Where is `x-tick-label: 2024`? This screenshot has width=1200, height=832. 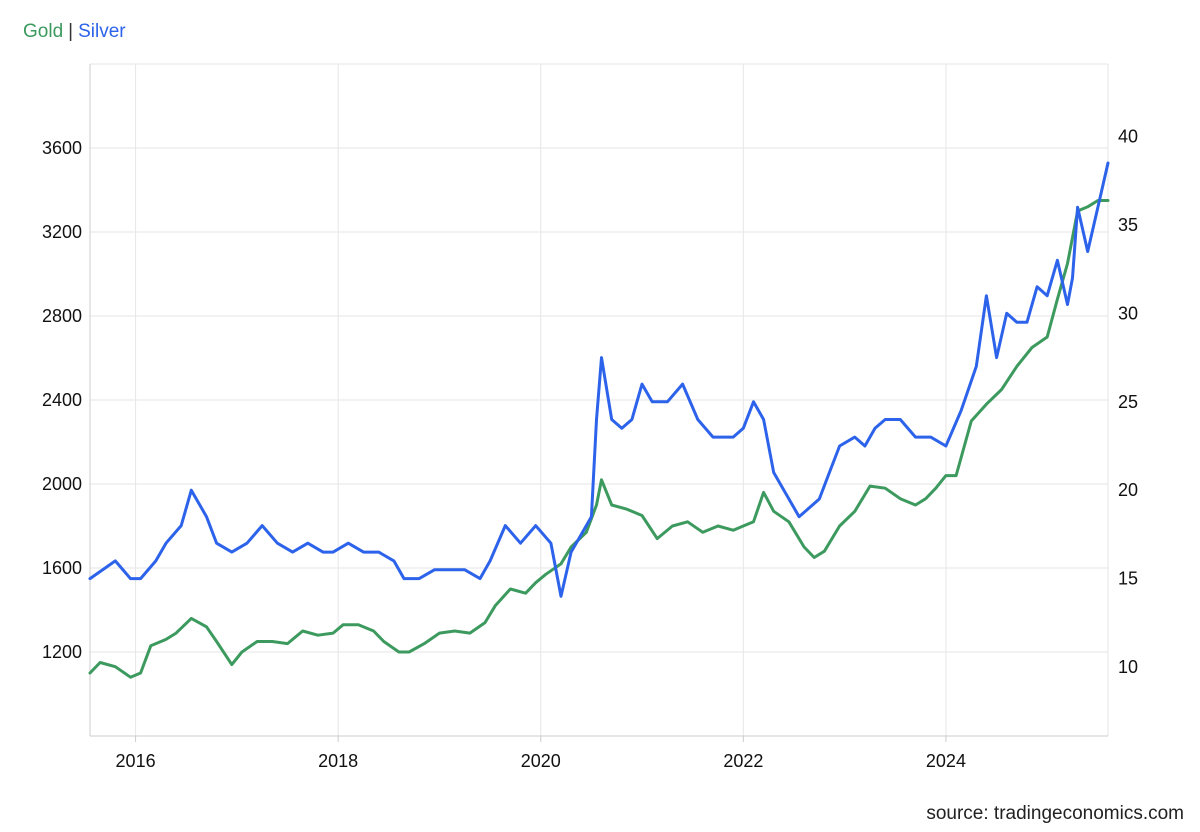 x-tick-label: 2024 is located at coordinates (946, 761).